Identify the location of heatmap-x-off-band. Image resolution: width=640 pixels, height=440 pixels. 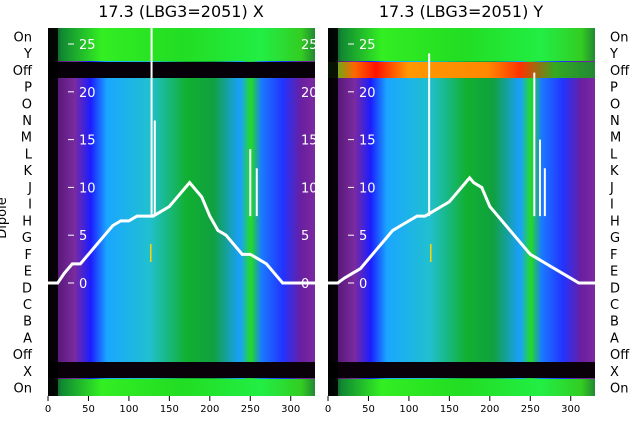
(181, 70).